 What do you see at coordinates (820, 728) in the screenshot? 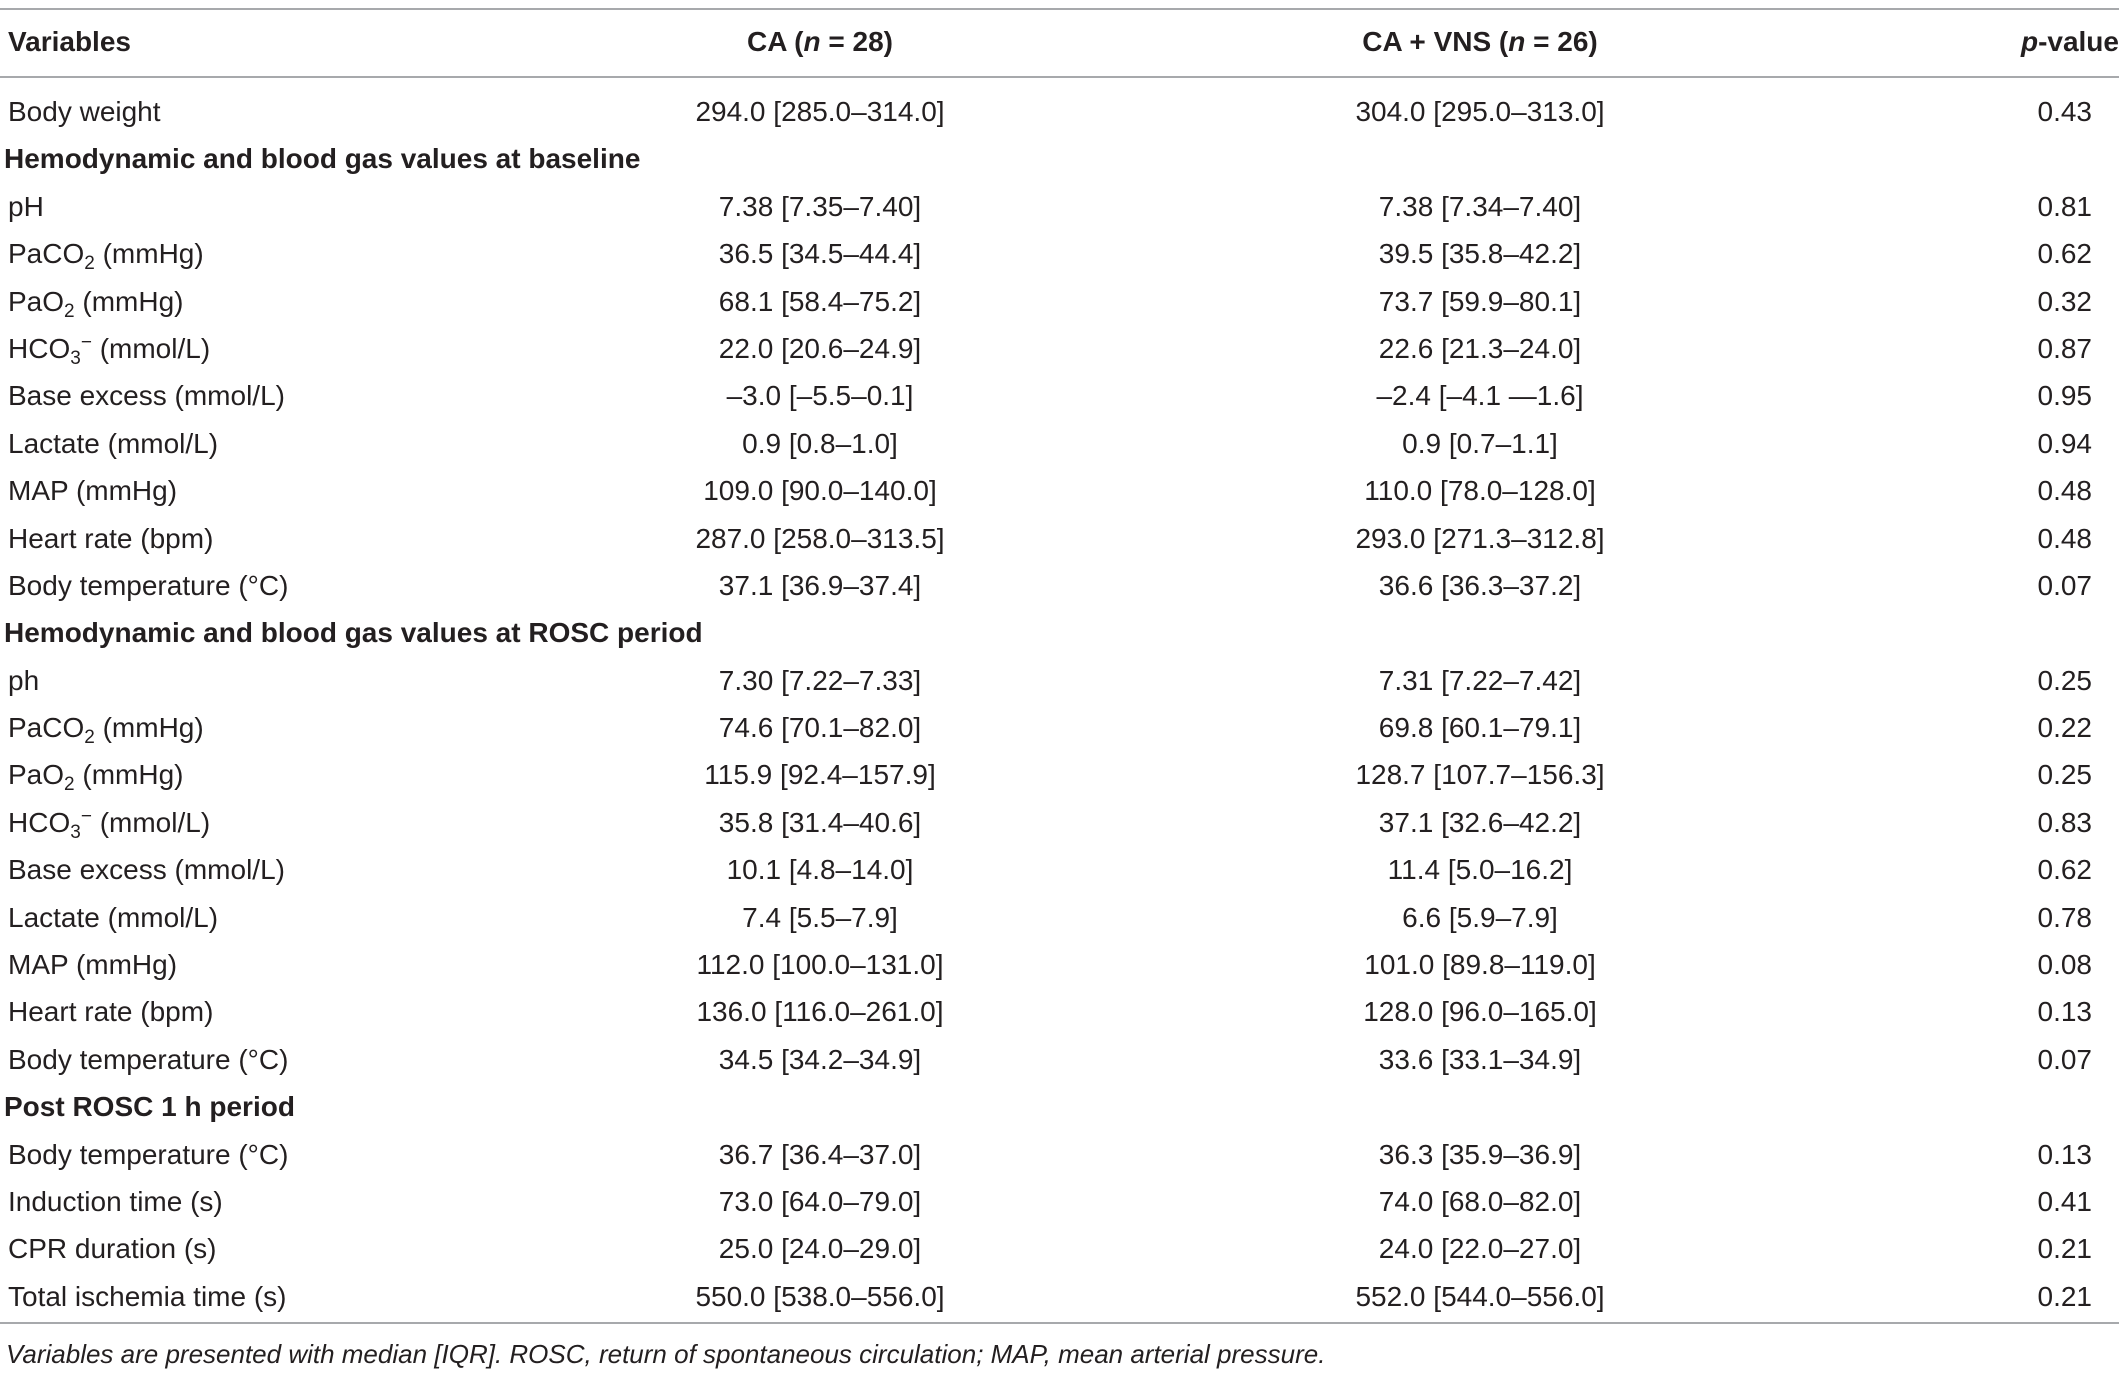
I see `ca-value: 74.6 [70.1–82.0]` at bounding box center [820, 728].